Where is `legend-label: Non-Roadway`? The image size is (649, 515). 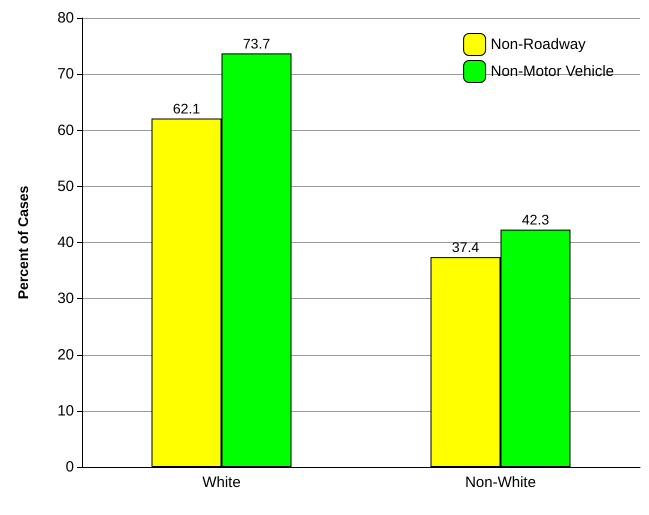
legend-label: Non-Roadway is located at coordinates (538, 44).